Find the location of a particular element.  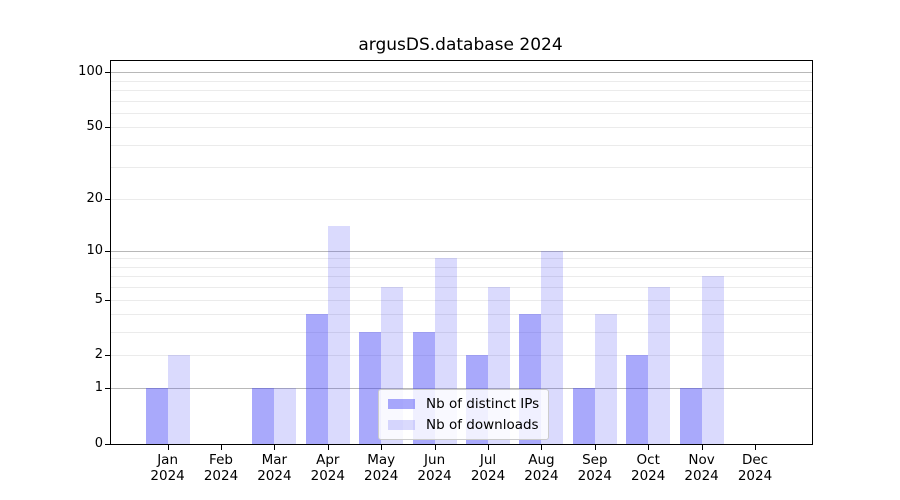

x-tick-label: Jun 2024 is located at coordinates (435, 468).